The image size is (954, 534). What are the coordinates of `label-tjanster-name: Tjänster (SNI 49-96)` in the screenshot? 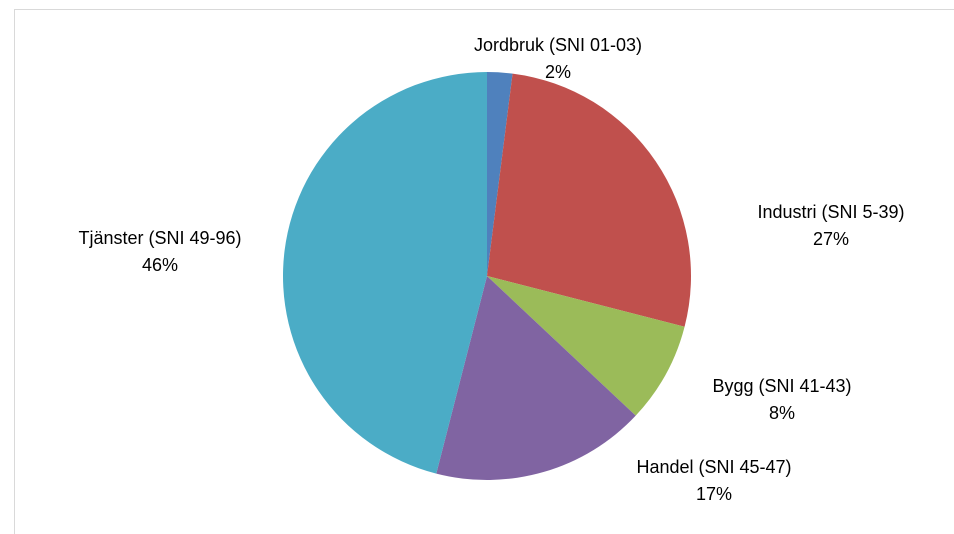 It's located at (159, 238).